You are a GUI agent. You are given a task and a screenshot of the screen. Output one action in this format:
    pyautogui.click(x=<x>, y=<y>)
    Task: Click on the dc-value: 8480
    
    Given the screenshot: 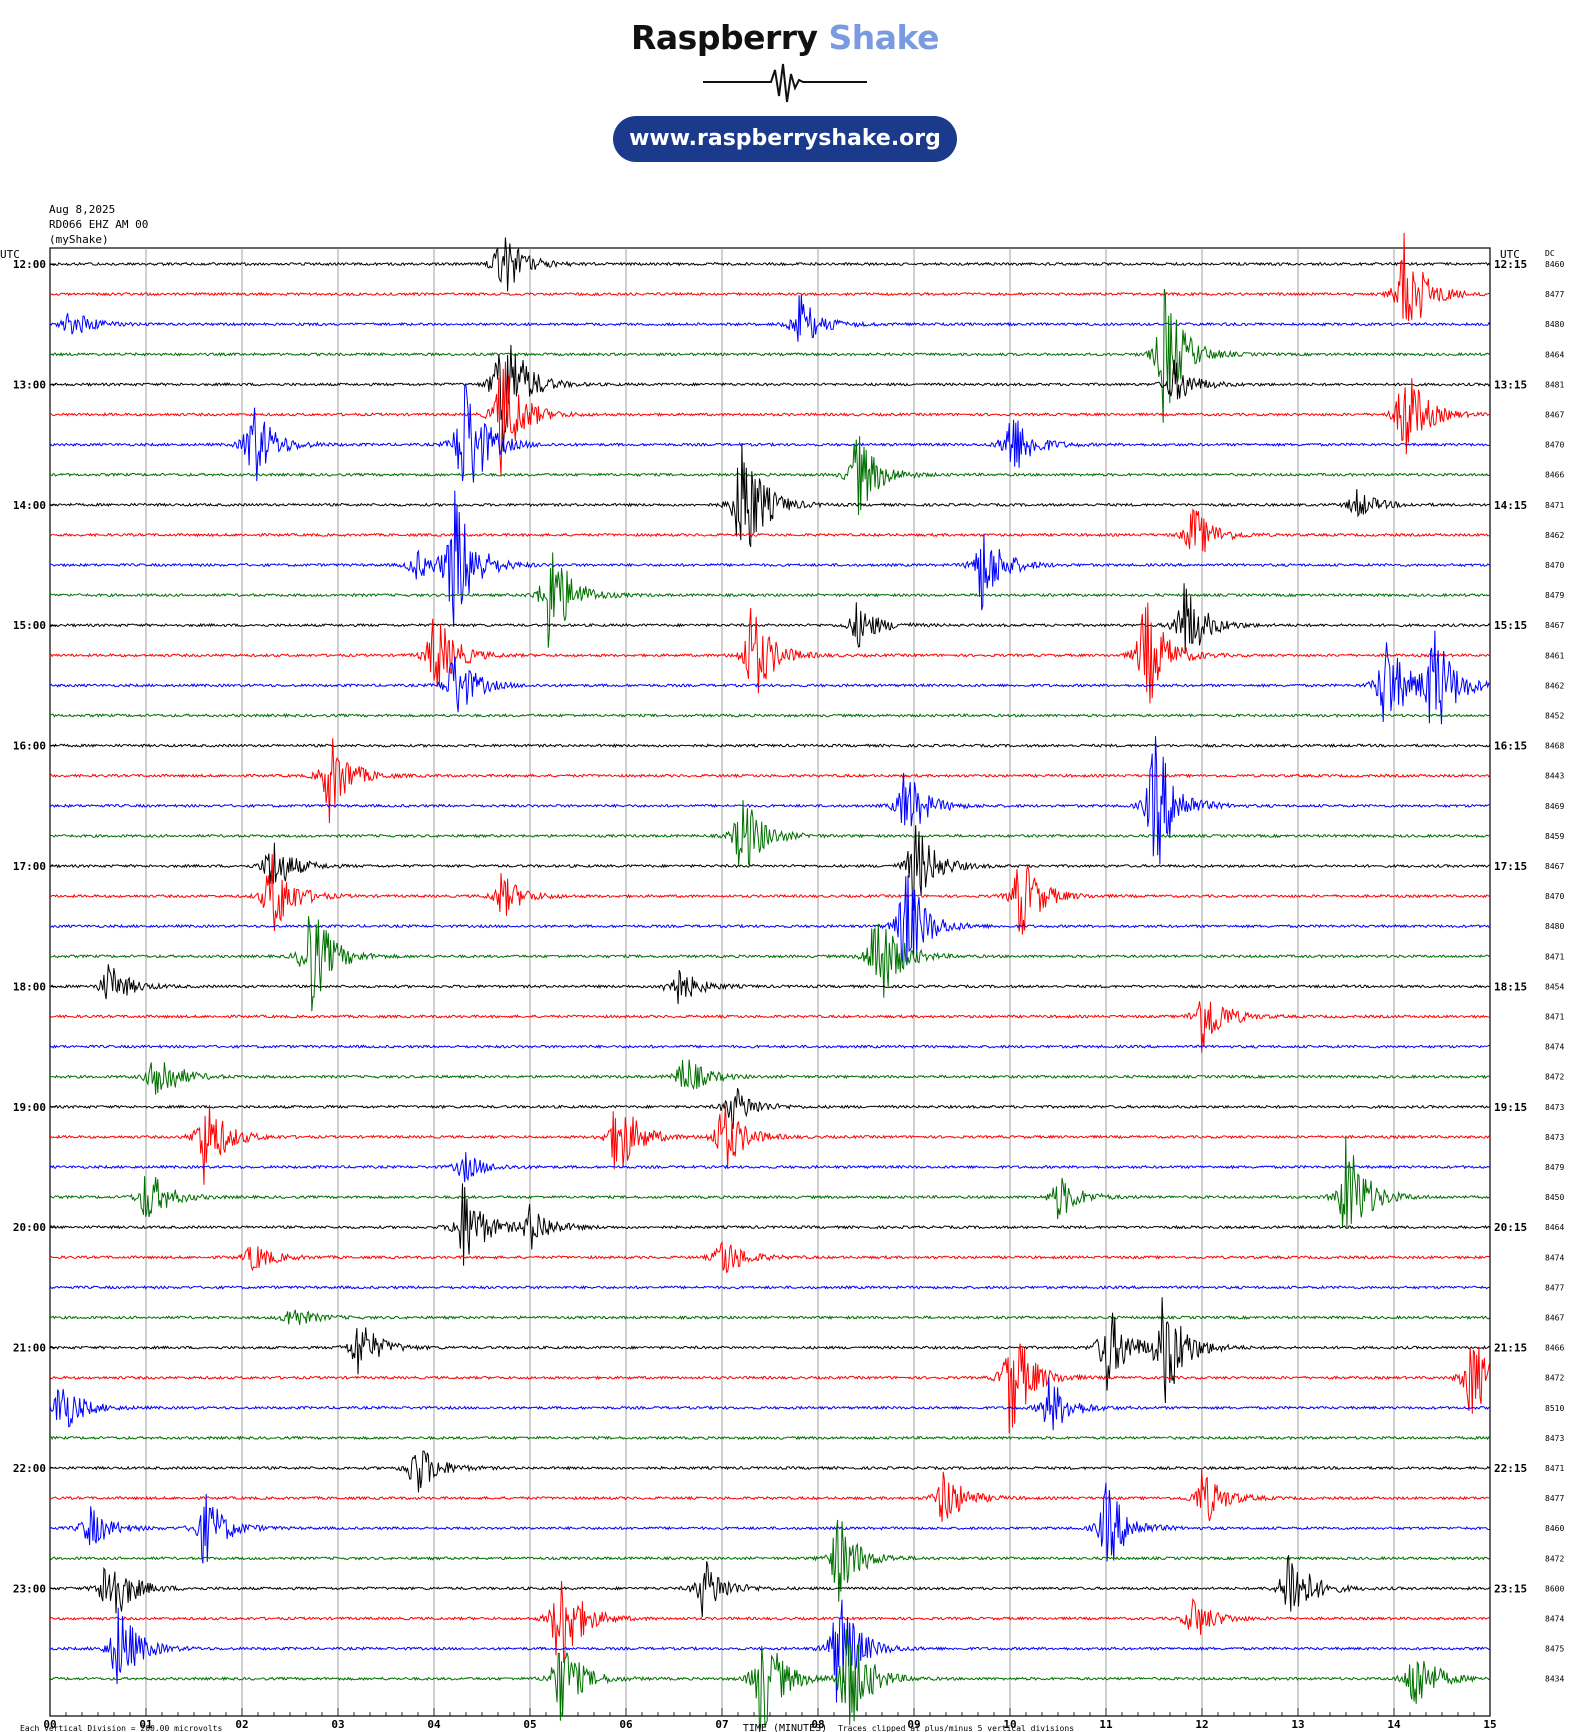 What is the action you would take?
    pyautogui.click(x=1554, y=926)
    